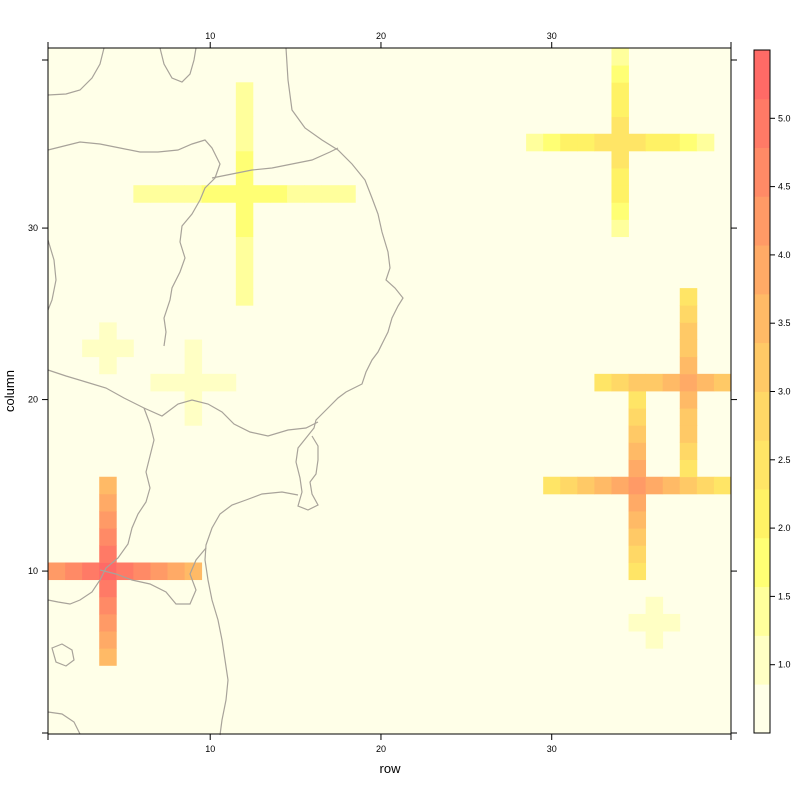 Image resolution: width=800 pixels, height=800 pixels. I want to click on x-tick-label-top: 30, so click(552, 36).